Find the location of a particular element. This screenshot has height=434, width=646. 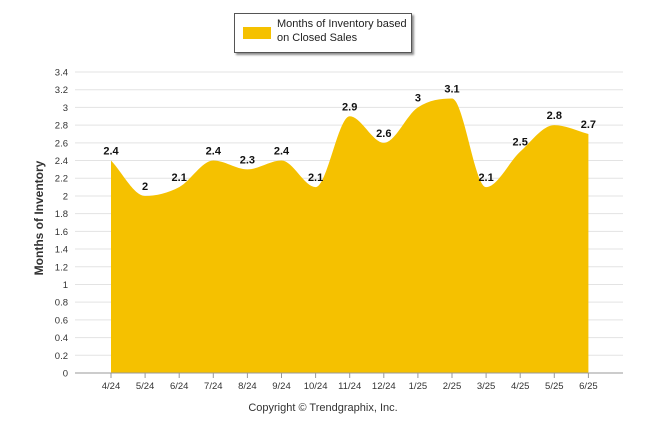

y-tick-label: 3.2 is located at coordinates (61, 90).